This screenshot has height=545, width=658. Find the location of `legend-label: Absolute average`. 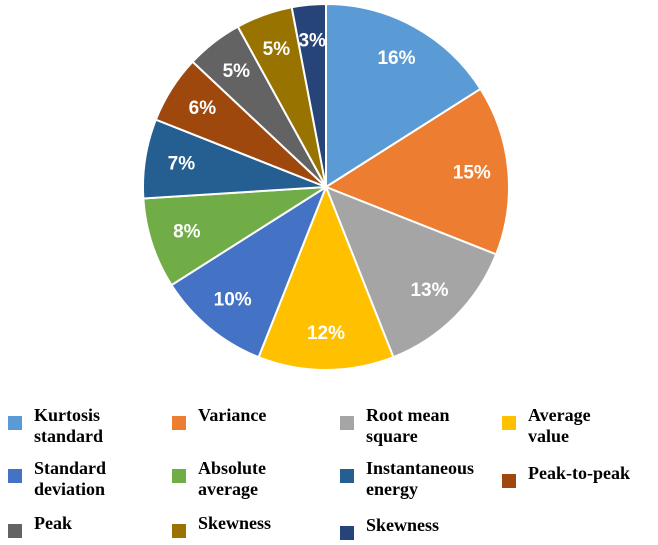

legend-label: Absolute average is located at coordinates (232, 478).